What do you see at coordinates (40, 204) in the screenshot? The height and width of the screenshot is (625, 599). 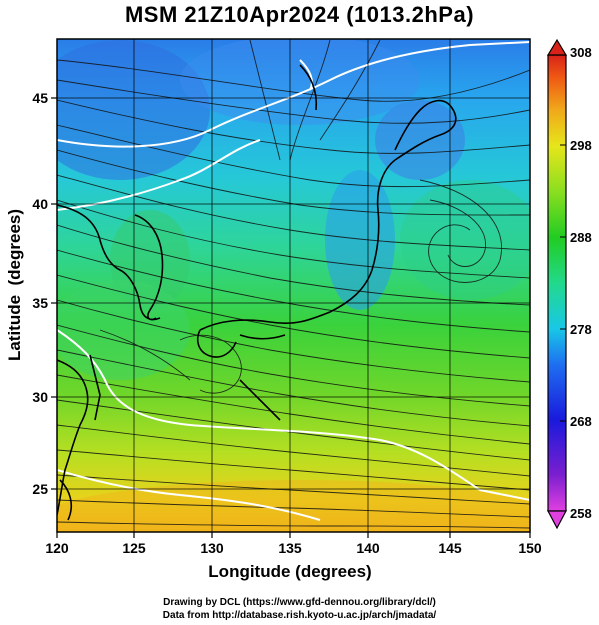 I see `lat-tick: 40` at bounding box center [40, 204].